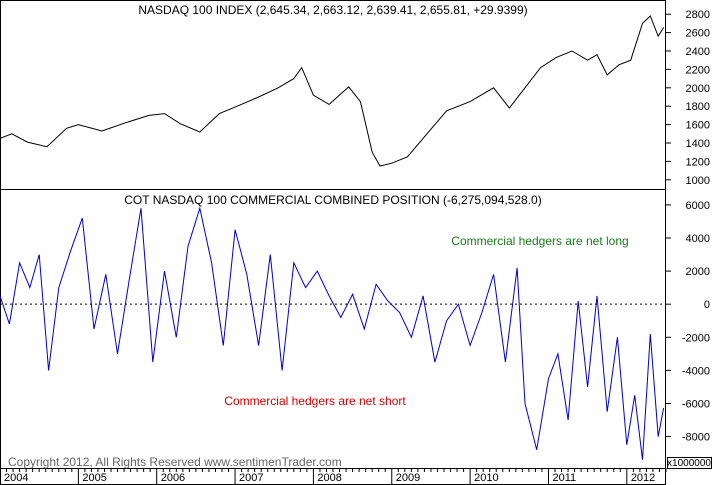 The height and width of the screenshot is (485, 713). What do you see at coordinates (173, 478) in the screenshot?
I see `year-label: 2006` at bounding box center [173, 478].